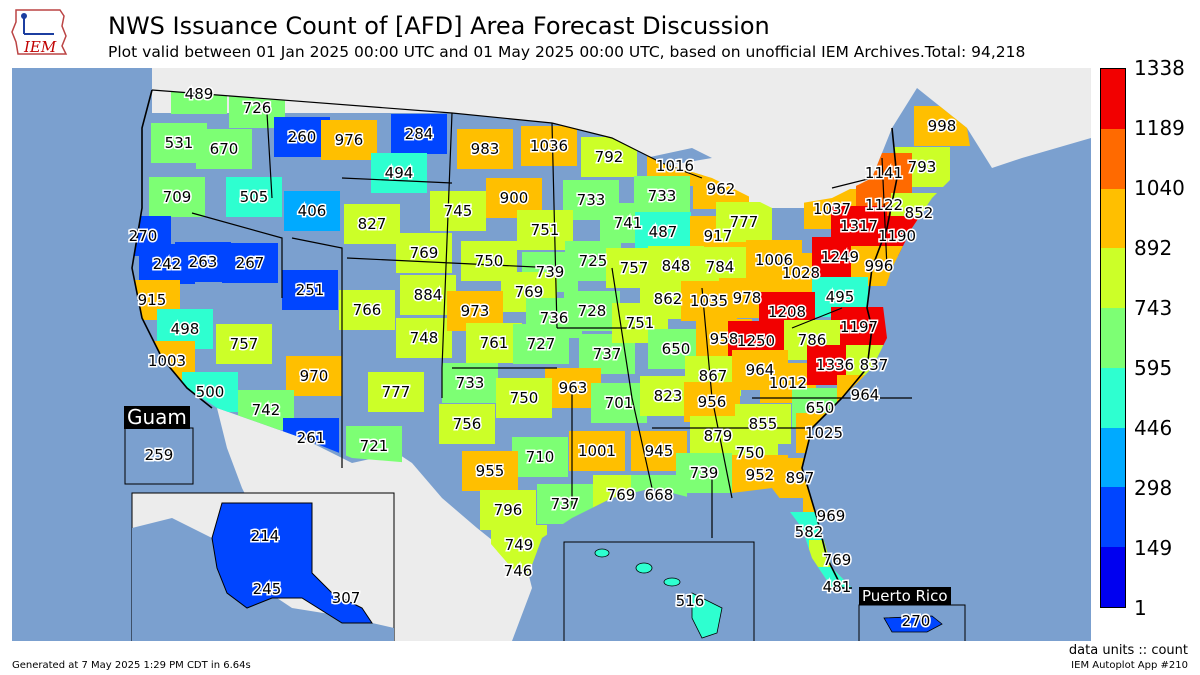 The height and width of the screenshot is (675, 1200). I want to click on count-label: 766, so click(367, 310).